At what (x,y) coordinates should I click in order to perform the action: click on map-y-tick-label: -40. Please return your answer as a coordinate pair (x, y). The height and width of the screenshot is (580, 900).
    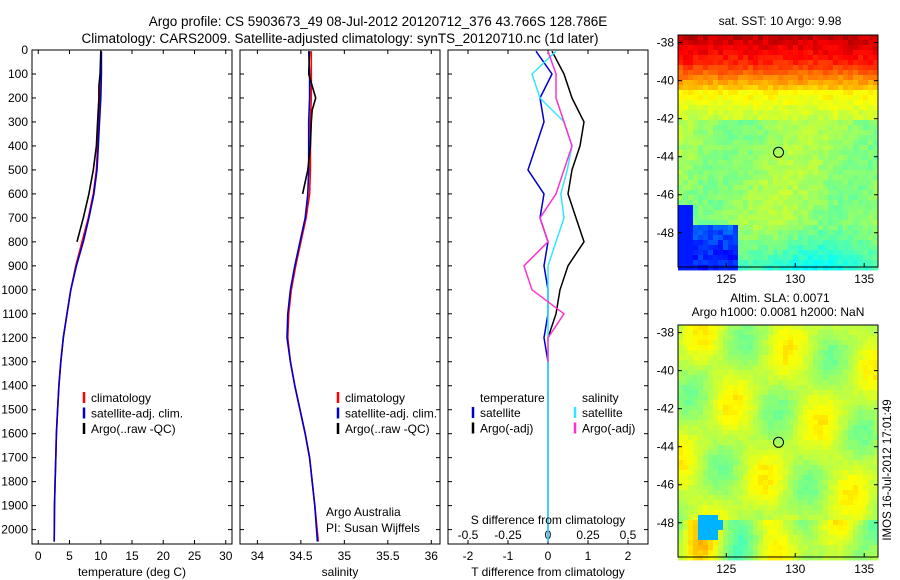
    Looking at the image, I should click on (666, 371).